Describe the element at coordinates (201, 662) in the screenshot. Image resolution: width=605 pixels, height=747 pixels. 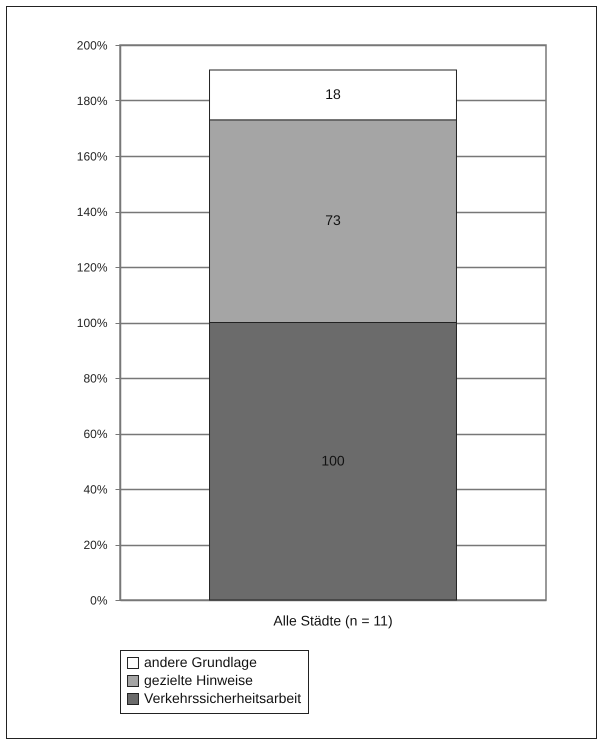
I see `legend-label: andere Grundlage` at that location.